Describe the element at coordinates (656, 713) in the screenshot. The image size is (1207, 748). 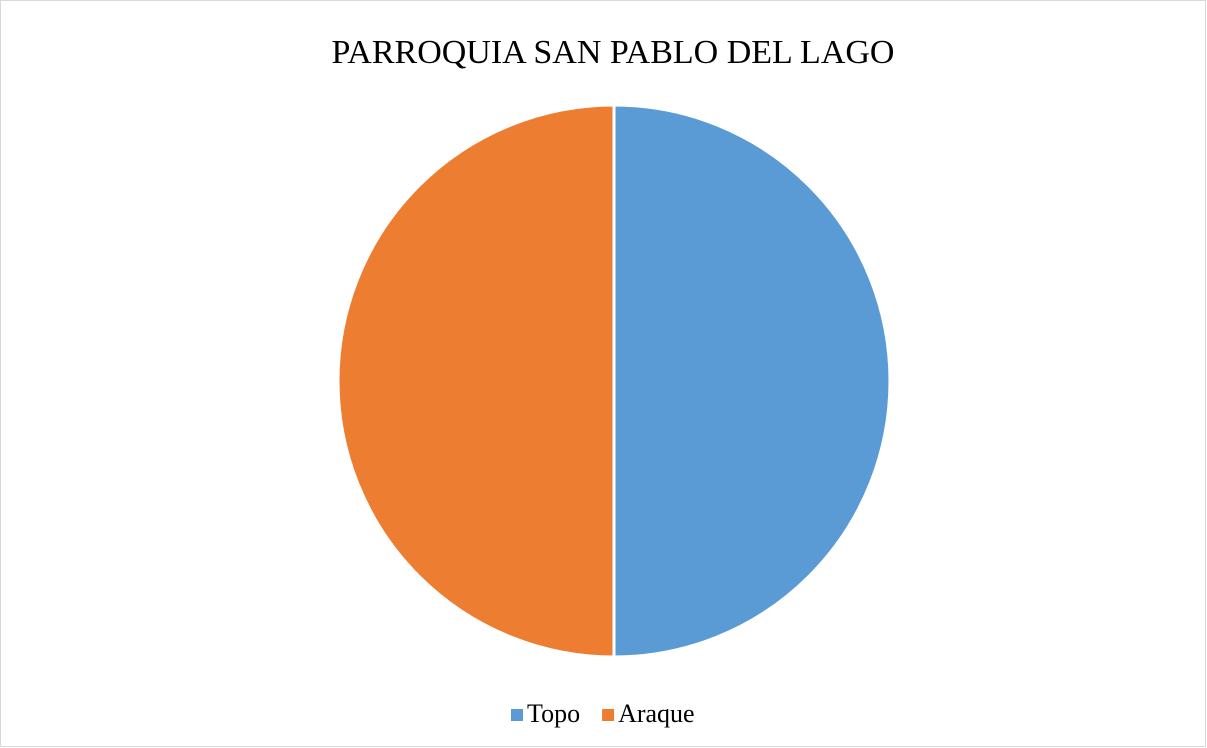
I see `legend-label: Araque` at that location.